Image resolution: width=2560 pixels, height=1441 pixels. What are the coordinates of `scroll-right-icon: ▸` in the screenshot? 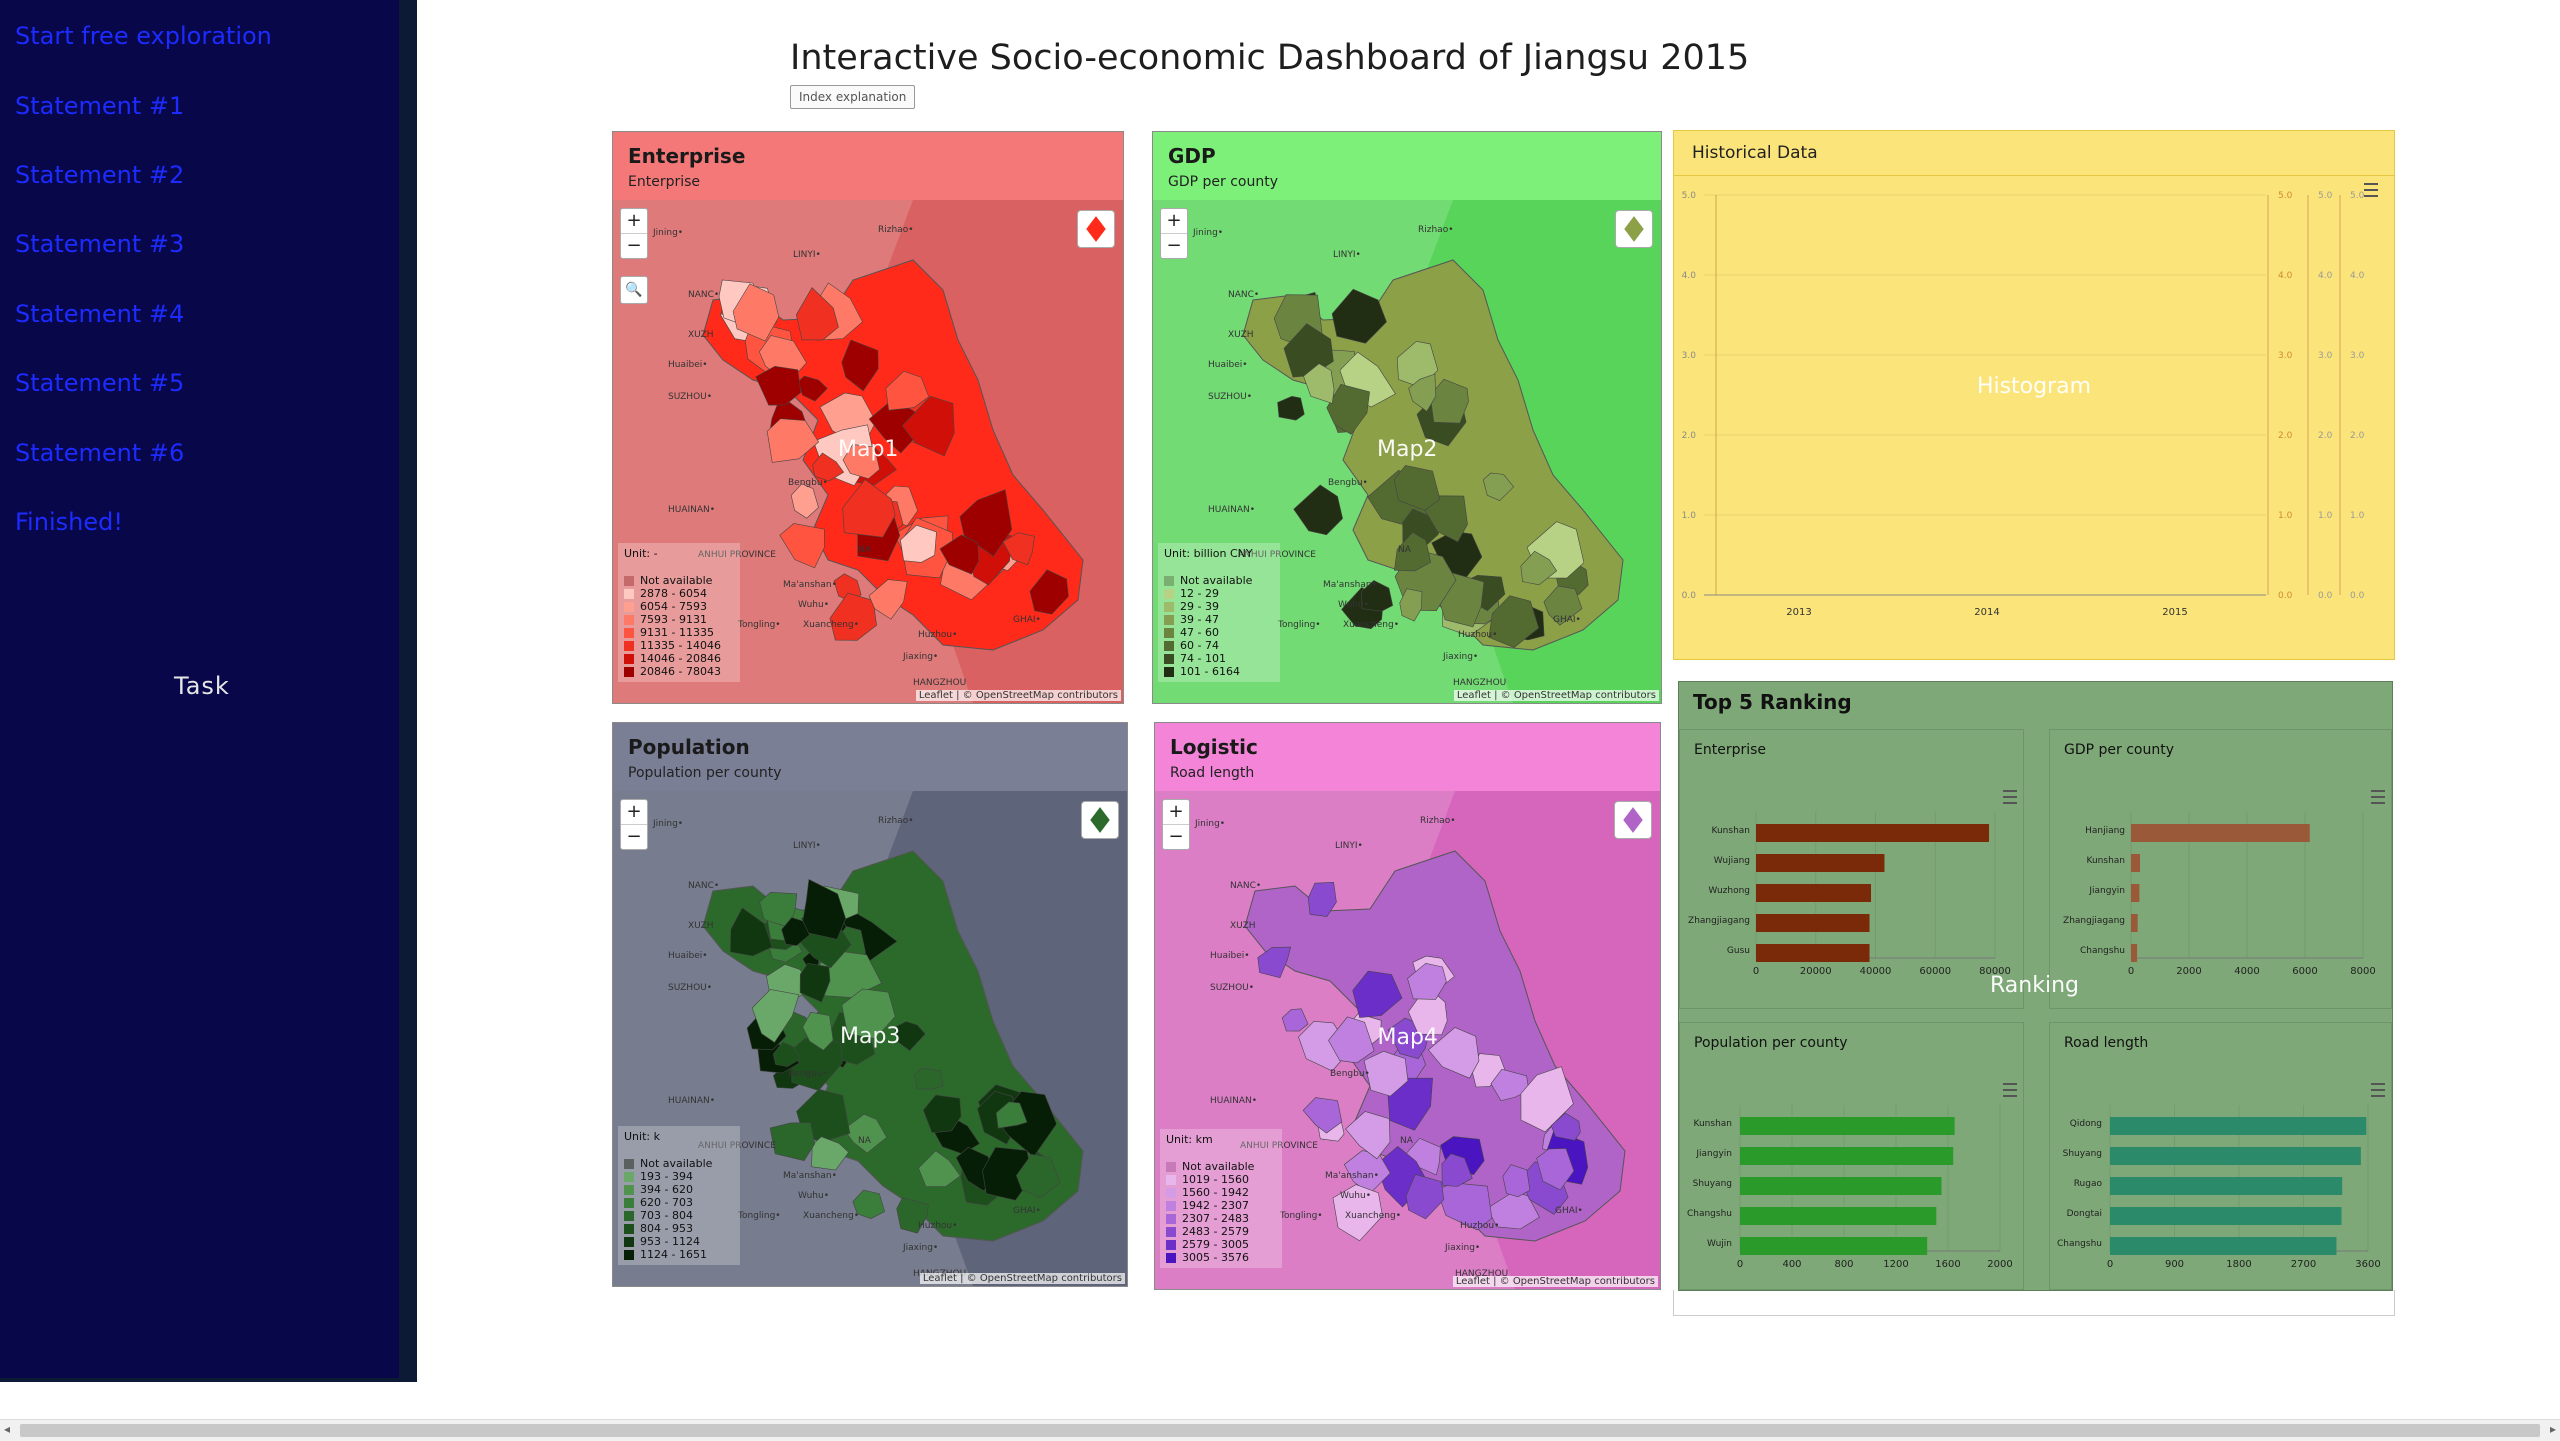 It's located at (2552, 1429).